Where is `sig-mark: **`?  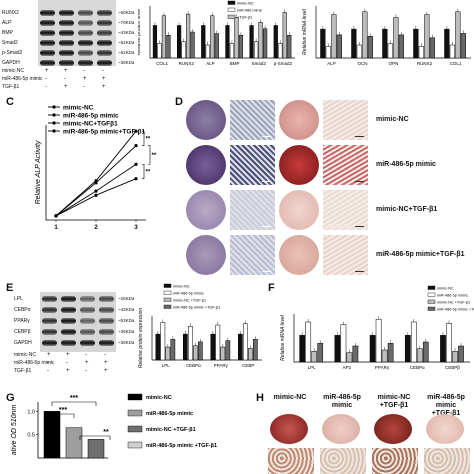 sig-mark: ** is located at coordinates (106, 432).